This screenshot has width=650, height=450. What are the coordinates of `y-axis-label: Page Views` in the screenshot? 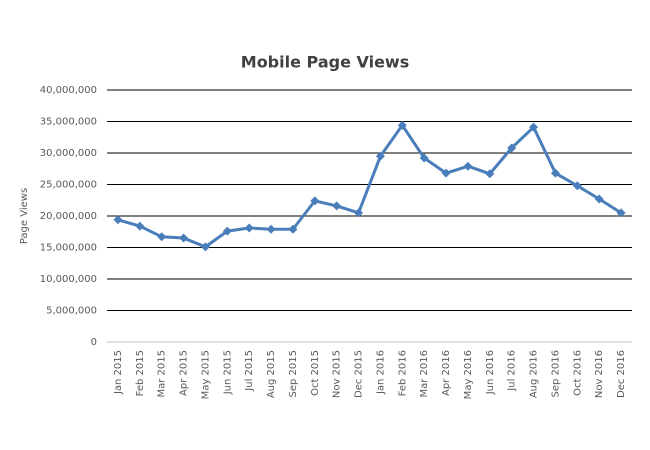 It's located at (24, 216).